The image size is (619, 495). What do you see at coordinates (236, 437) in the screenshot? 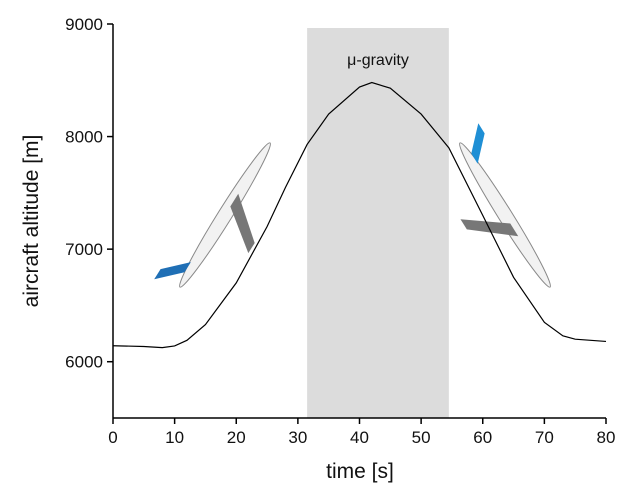
I see `x-tick-label: 20` at bounding box center [236, 437].